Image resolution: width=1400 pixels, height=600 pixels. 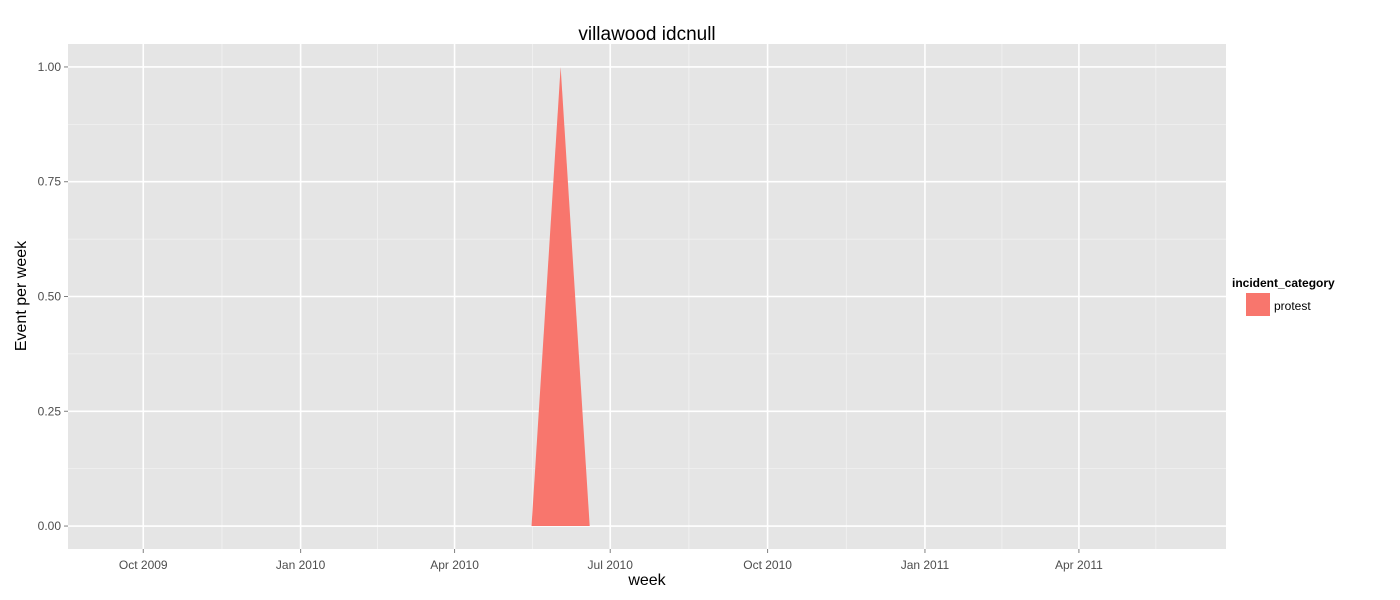 What do you see at coordinates (454, 565) in the screenshot?
I see `x-tick-label: Apr 2010` at bounding box center [454, 565].